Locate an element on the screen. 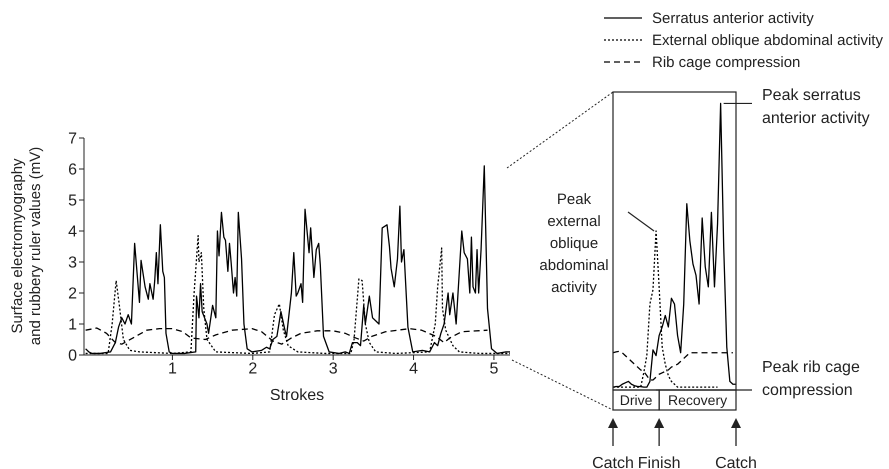  y-axis-title: Surface electromyography and rubbery ruler values (mV) is located at coordinates (26, 246).